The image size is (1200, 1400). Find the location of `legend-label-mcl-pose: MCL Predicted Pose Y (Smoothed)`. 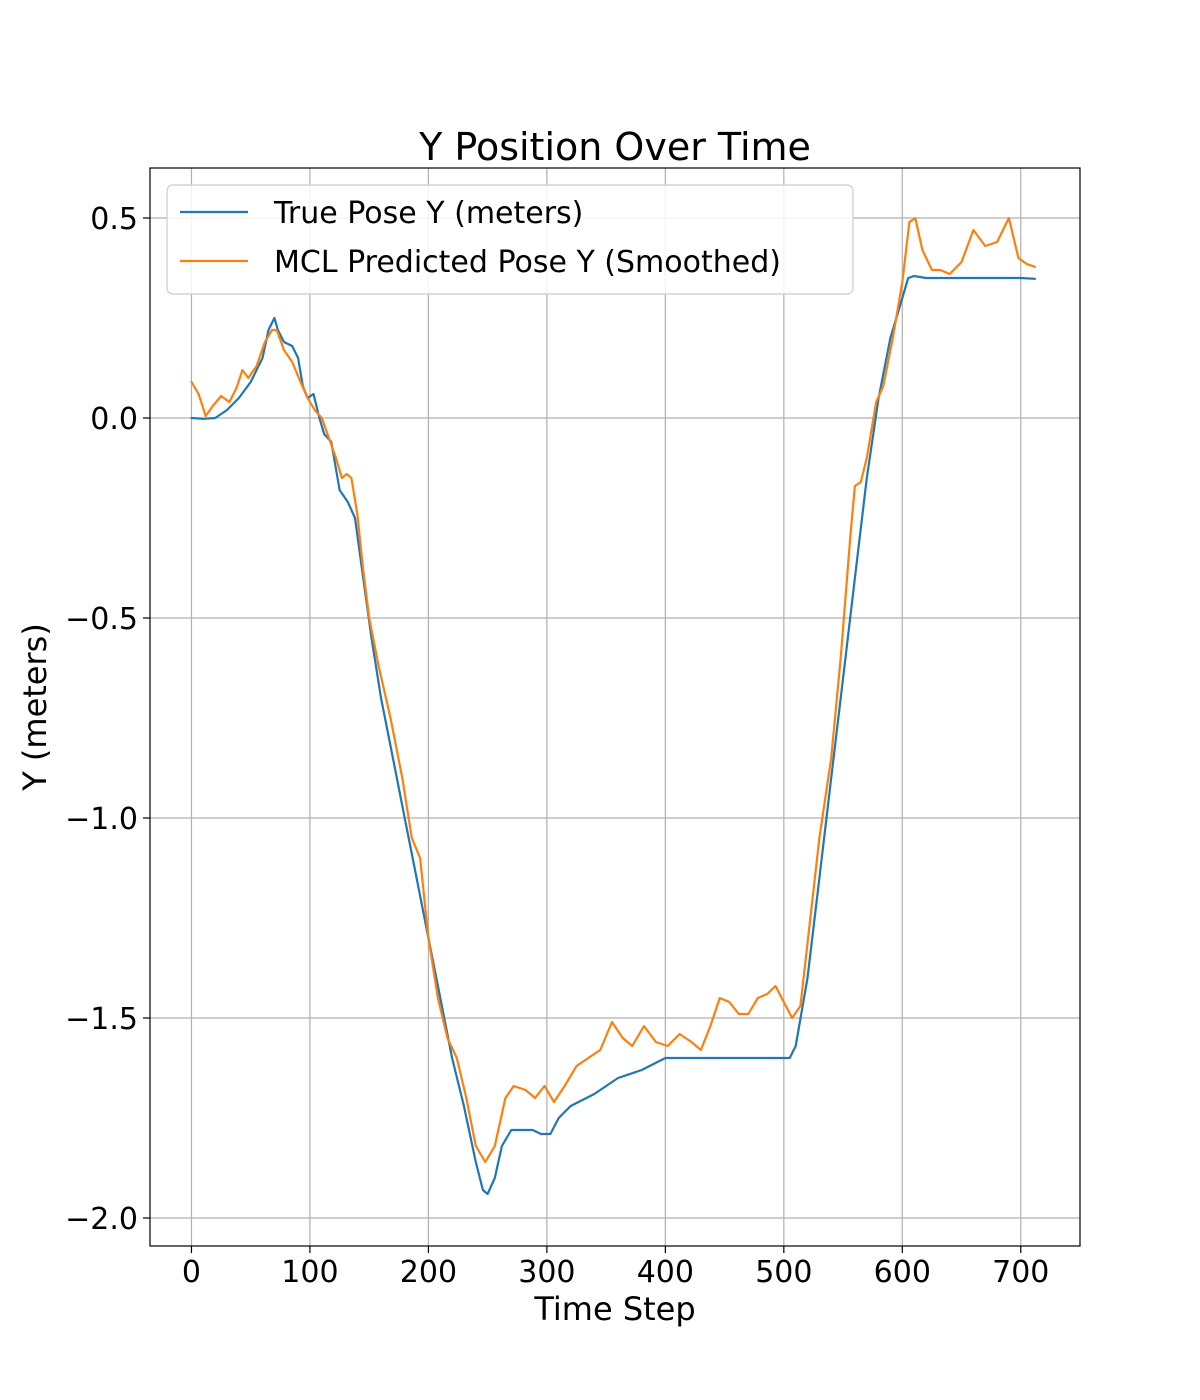

legend-label-mcl-pose: MCL Predicted Pose Y (Smoothed) is located at coordinates (527, 262).